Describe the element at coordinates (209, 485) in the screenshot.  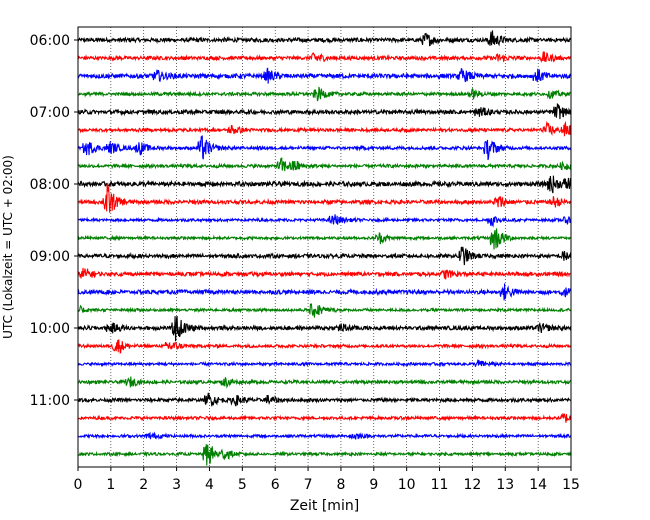
I see `x-tick-label: 4` at that location.